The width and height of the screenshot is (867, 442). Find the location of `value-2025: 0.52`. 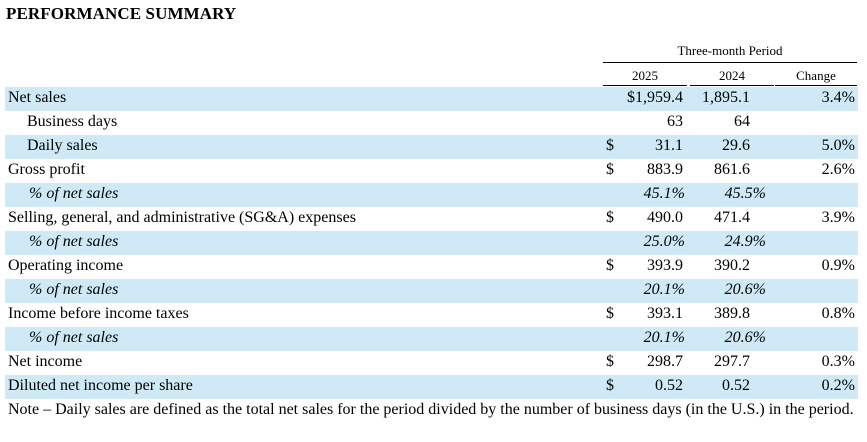

value-2025: 0.52 is located at coordinates (669, 385).